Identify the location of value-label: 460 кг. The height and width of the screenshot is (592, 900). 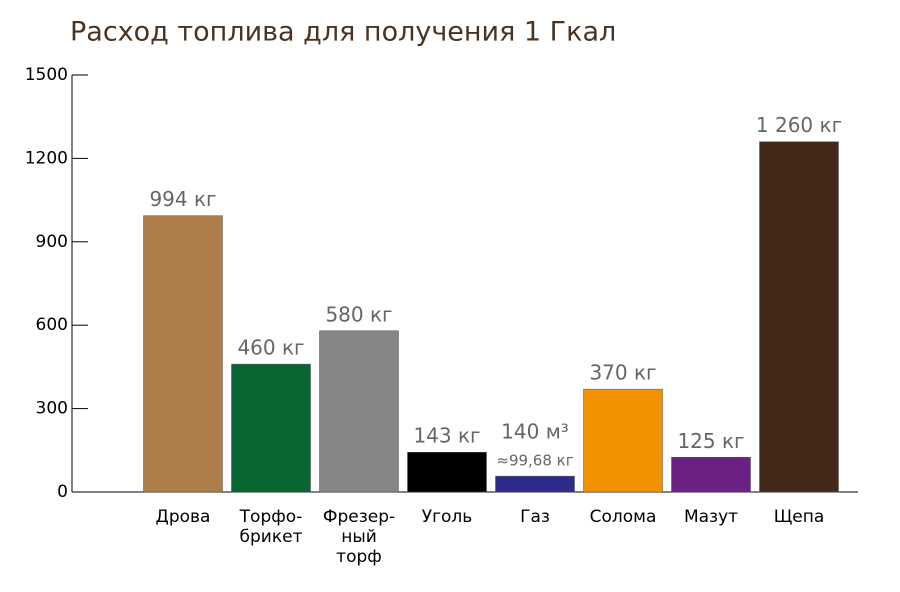
(270, 348).